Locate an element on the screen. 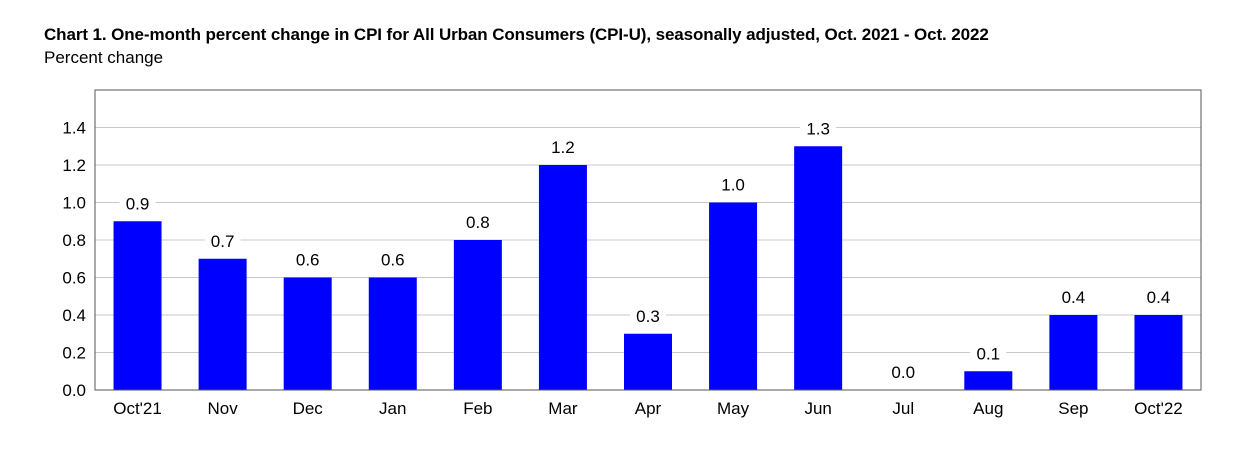 The height and width of the screenshot is (456, 1254). y-tick-label: 0.6 is located at coordinates (74, 278).